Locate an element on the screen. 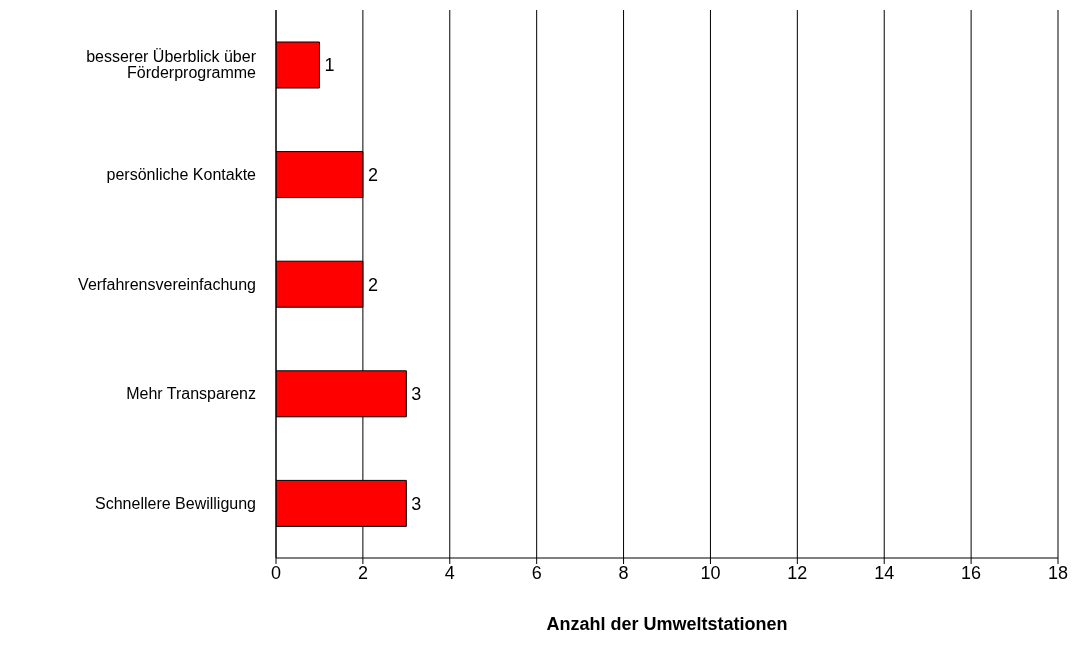 The height and width of the screenshot is (655, 1082). x-tick-label: 18 is located at coordinates (1058, 572).